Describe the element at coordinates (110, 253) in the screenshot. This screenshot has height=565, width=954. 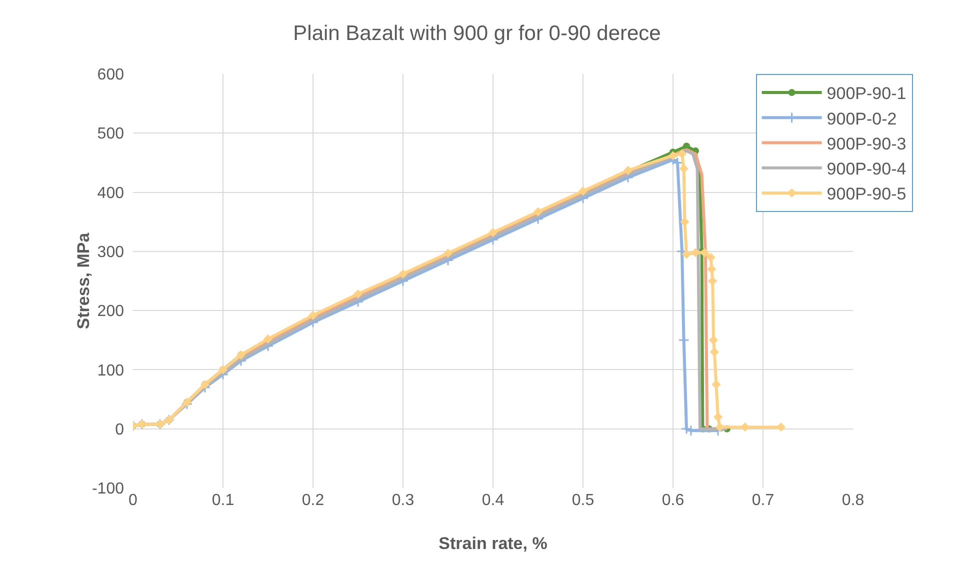
I see `y-tick-label: 300` at that location.